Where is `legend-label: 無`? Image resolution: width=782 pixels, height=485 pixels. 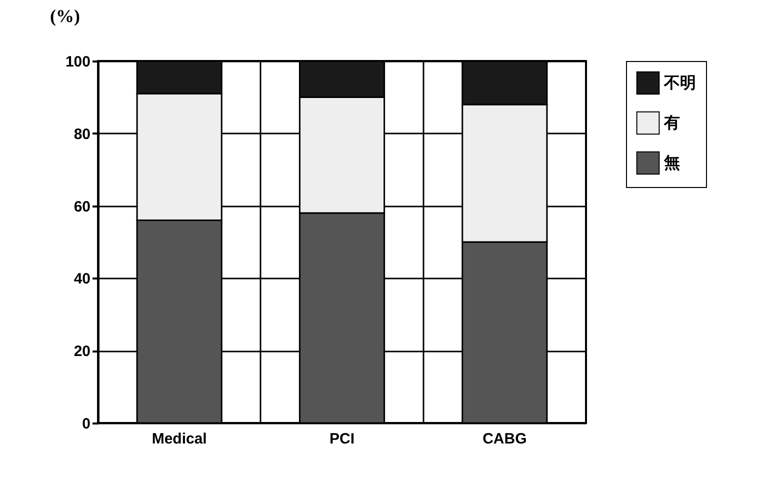 legend-label: 無 is located at coordinates (671, 163).